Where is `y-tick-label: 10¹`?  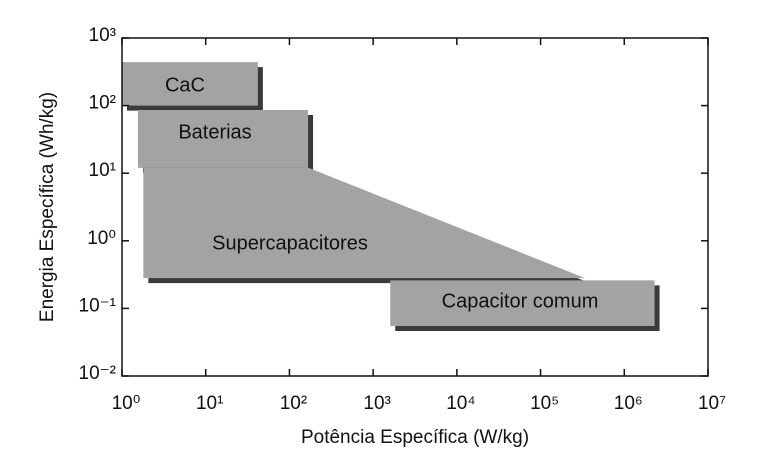
y-tick-label: 10¹ is located at coordinates (102, 170).